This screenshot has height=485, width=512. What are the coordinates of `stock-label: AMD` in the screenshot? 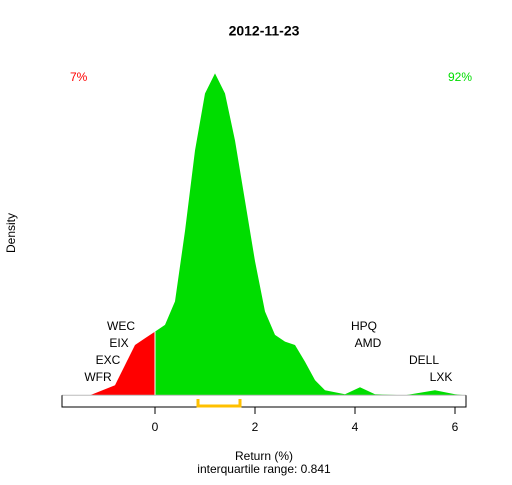 It's located at (368, 343).